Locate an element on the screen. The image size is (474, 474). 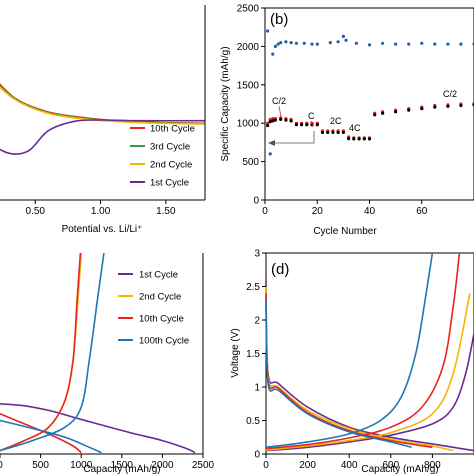
panel-a-x-tick-label-2: 1.50 is located at coordinates (166, 211).